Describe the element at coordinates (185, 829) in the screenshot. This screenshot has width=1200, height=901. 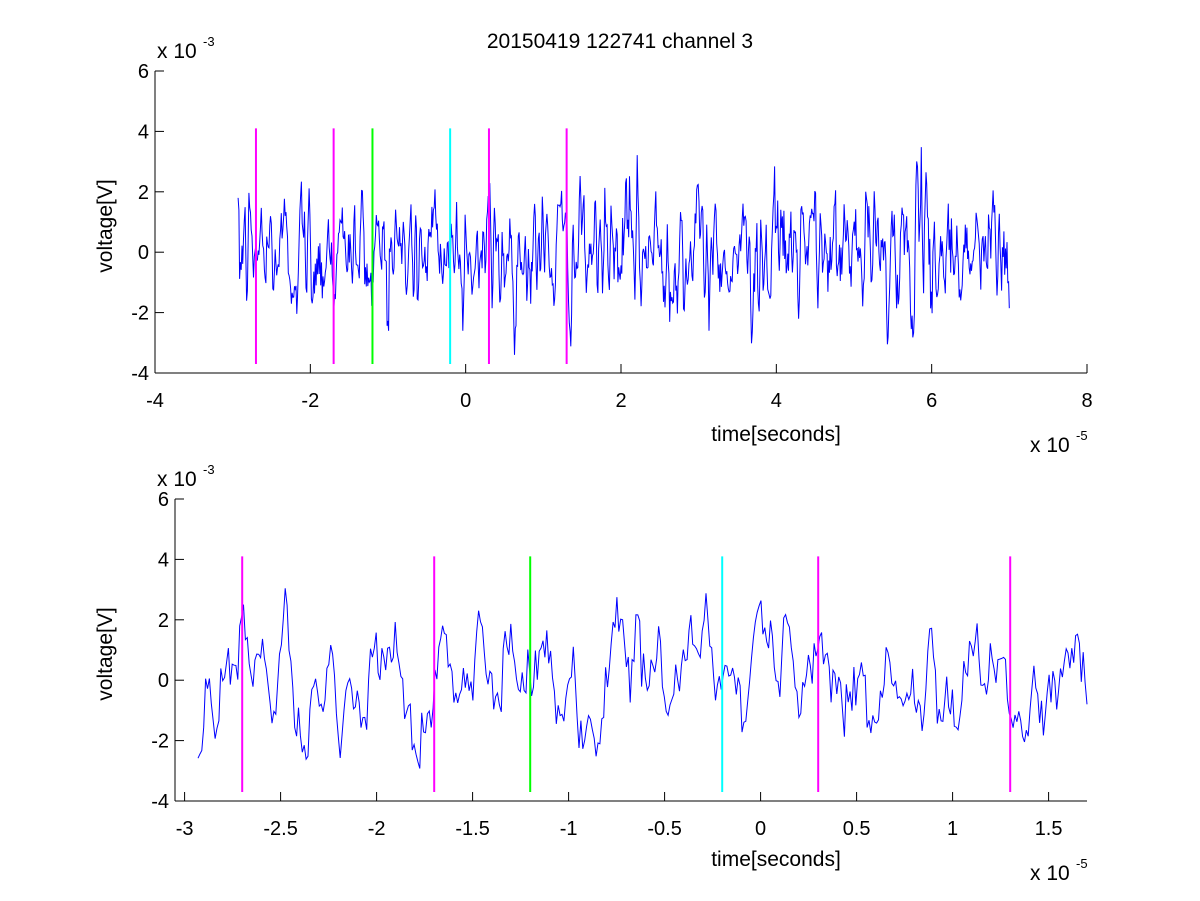
I see `x-tick-label: -3` at that location.